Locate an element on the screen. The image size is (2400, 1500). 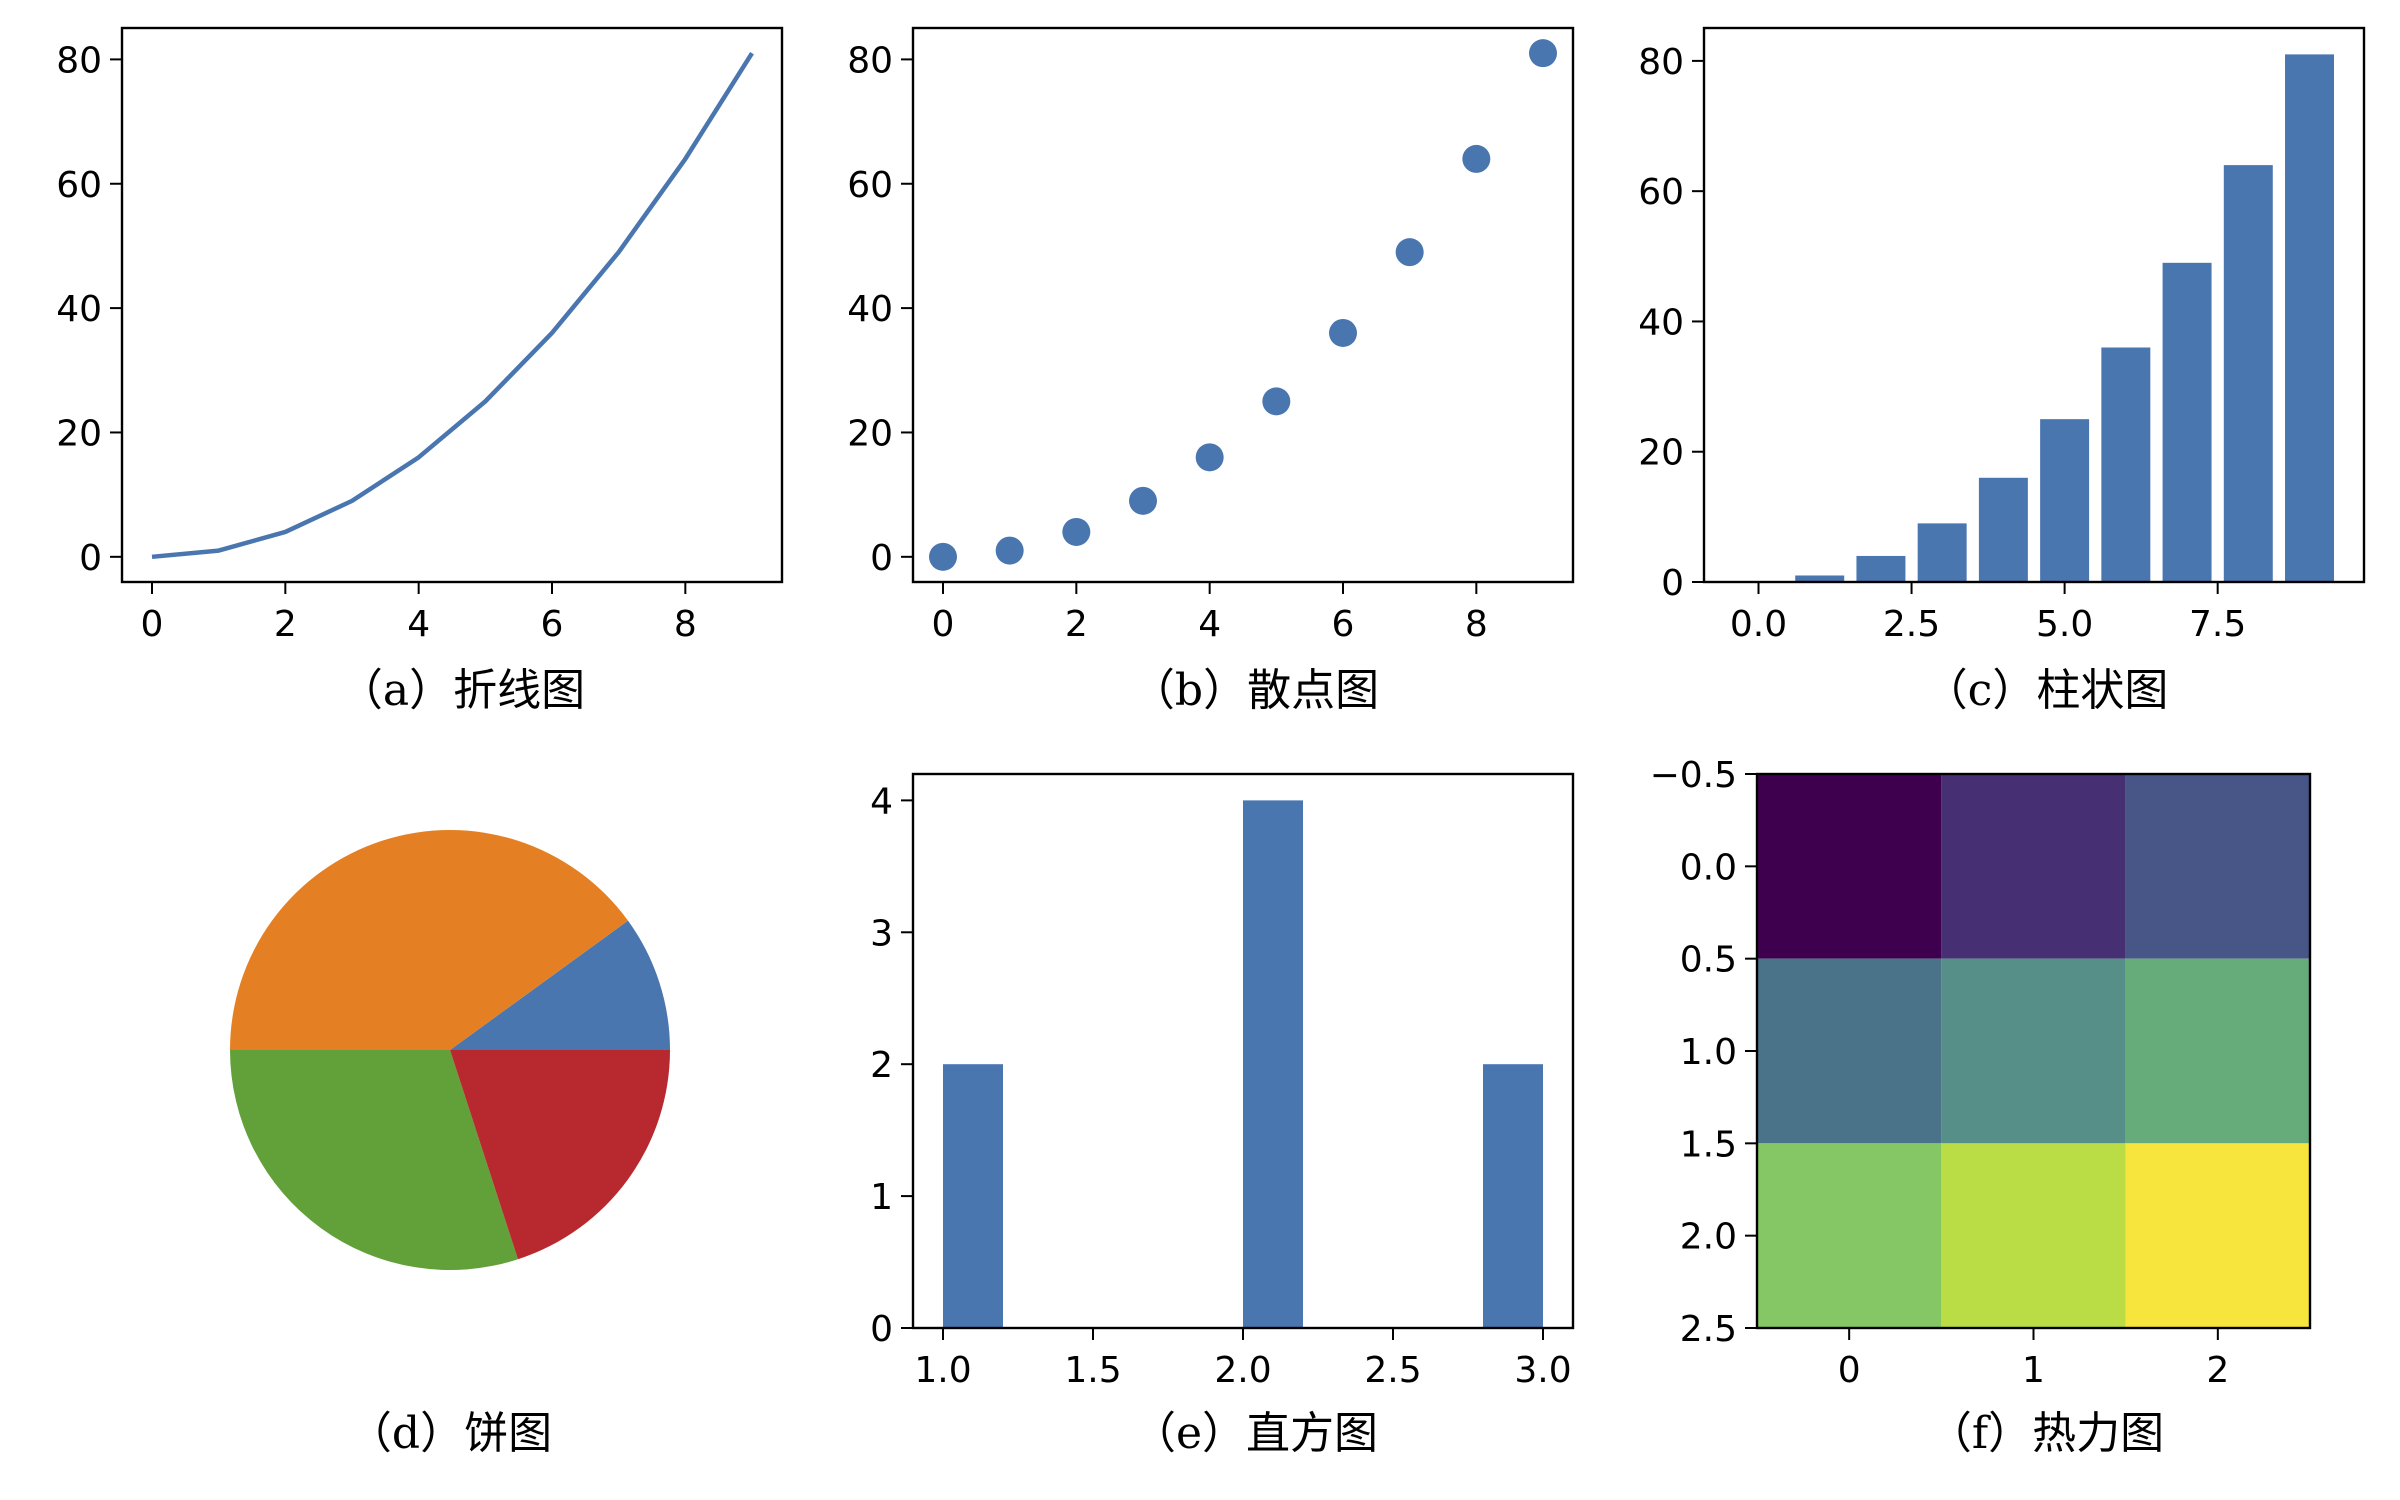
panel-f-heatmap: 0 1 2 −0.5 0.0 0.5 1.0 1.5 2.0 2.5 （f）热力图 is located at coordinates (1981, 1107).